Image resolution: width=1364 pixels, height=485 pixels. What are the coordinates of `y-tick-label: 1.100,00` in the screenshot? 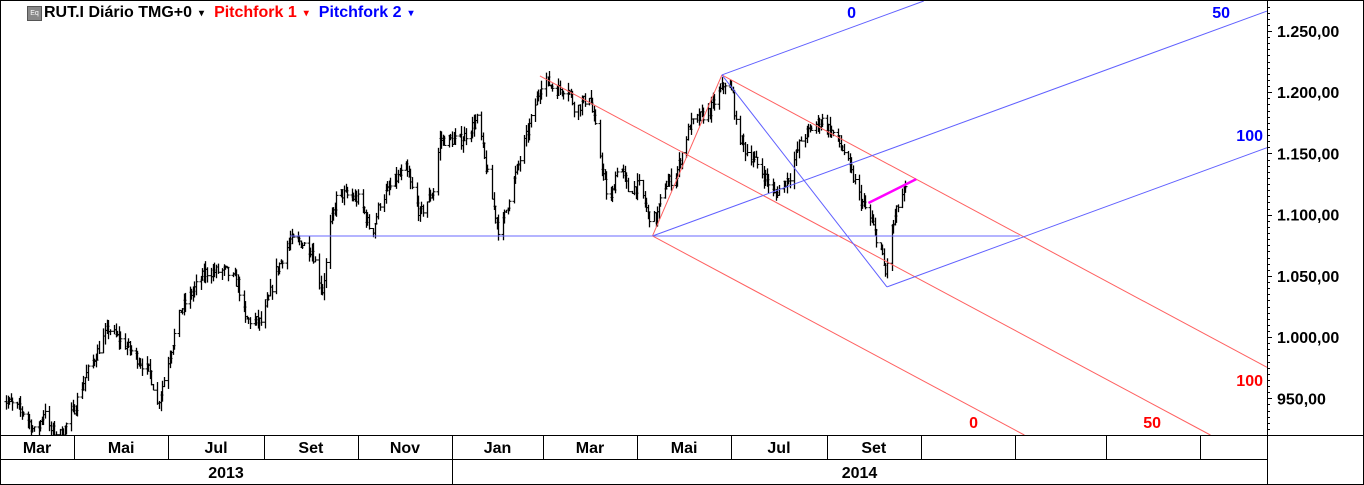 It's located at (1308, 216).